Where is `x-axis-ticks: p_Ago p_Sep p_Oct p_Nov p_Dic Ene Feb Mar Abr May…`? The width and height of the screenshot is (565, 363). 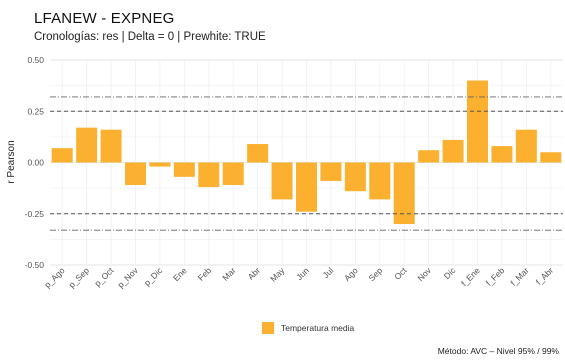 x-axis-ticks: p_Ago p_Sep p_Oct p_Nov p_Dic Ene Feb Mar Abr May… is located at coordinates (298, 277).